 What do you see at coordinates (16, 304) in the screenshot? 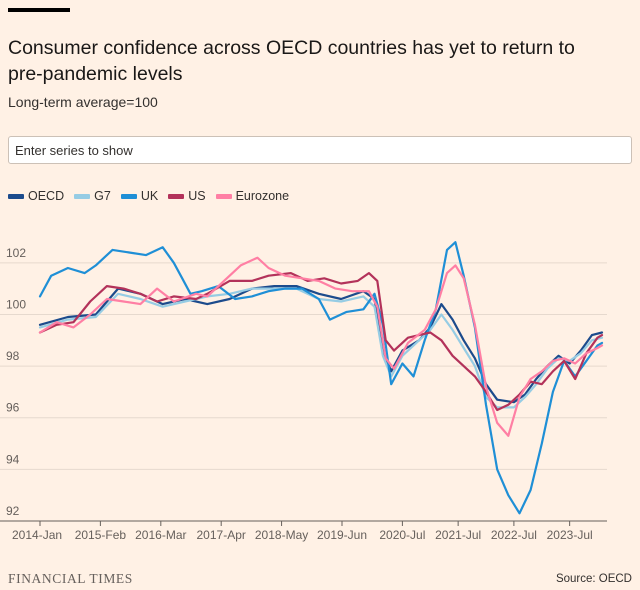
I see `y-tick-label: 100` at bounding box center [16, 304].